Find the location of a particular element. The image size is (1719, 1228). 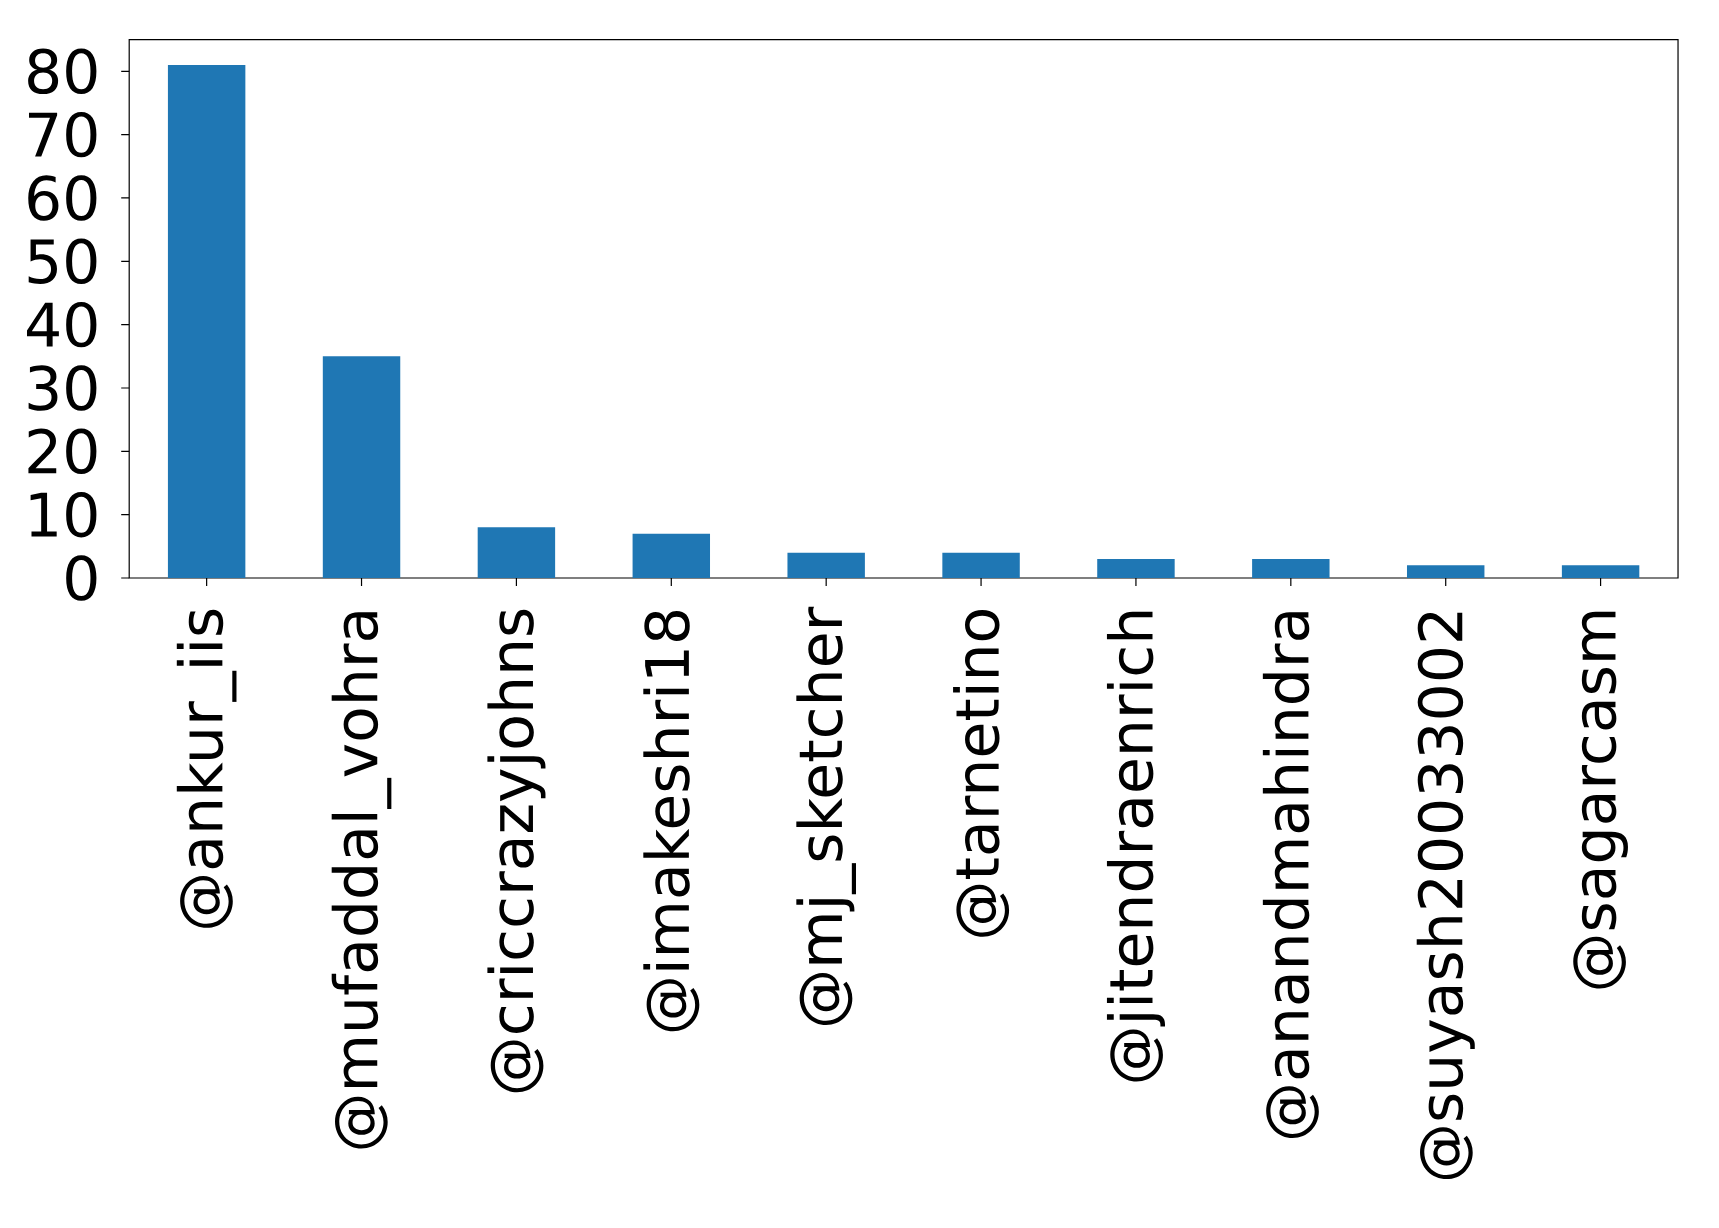

y-tick-label: 50 is located at coordinates (62, 261).